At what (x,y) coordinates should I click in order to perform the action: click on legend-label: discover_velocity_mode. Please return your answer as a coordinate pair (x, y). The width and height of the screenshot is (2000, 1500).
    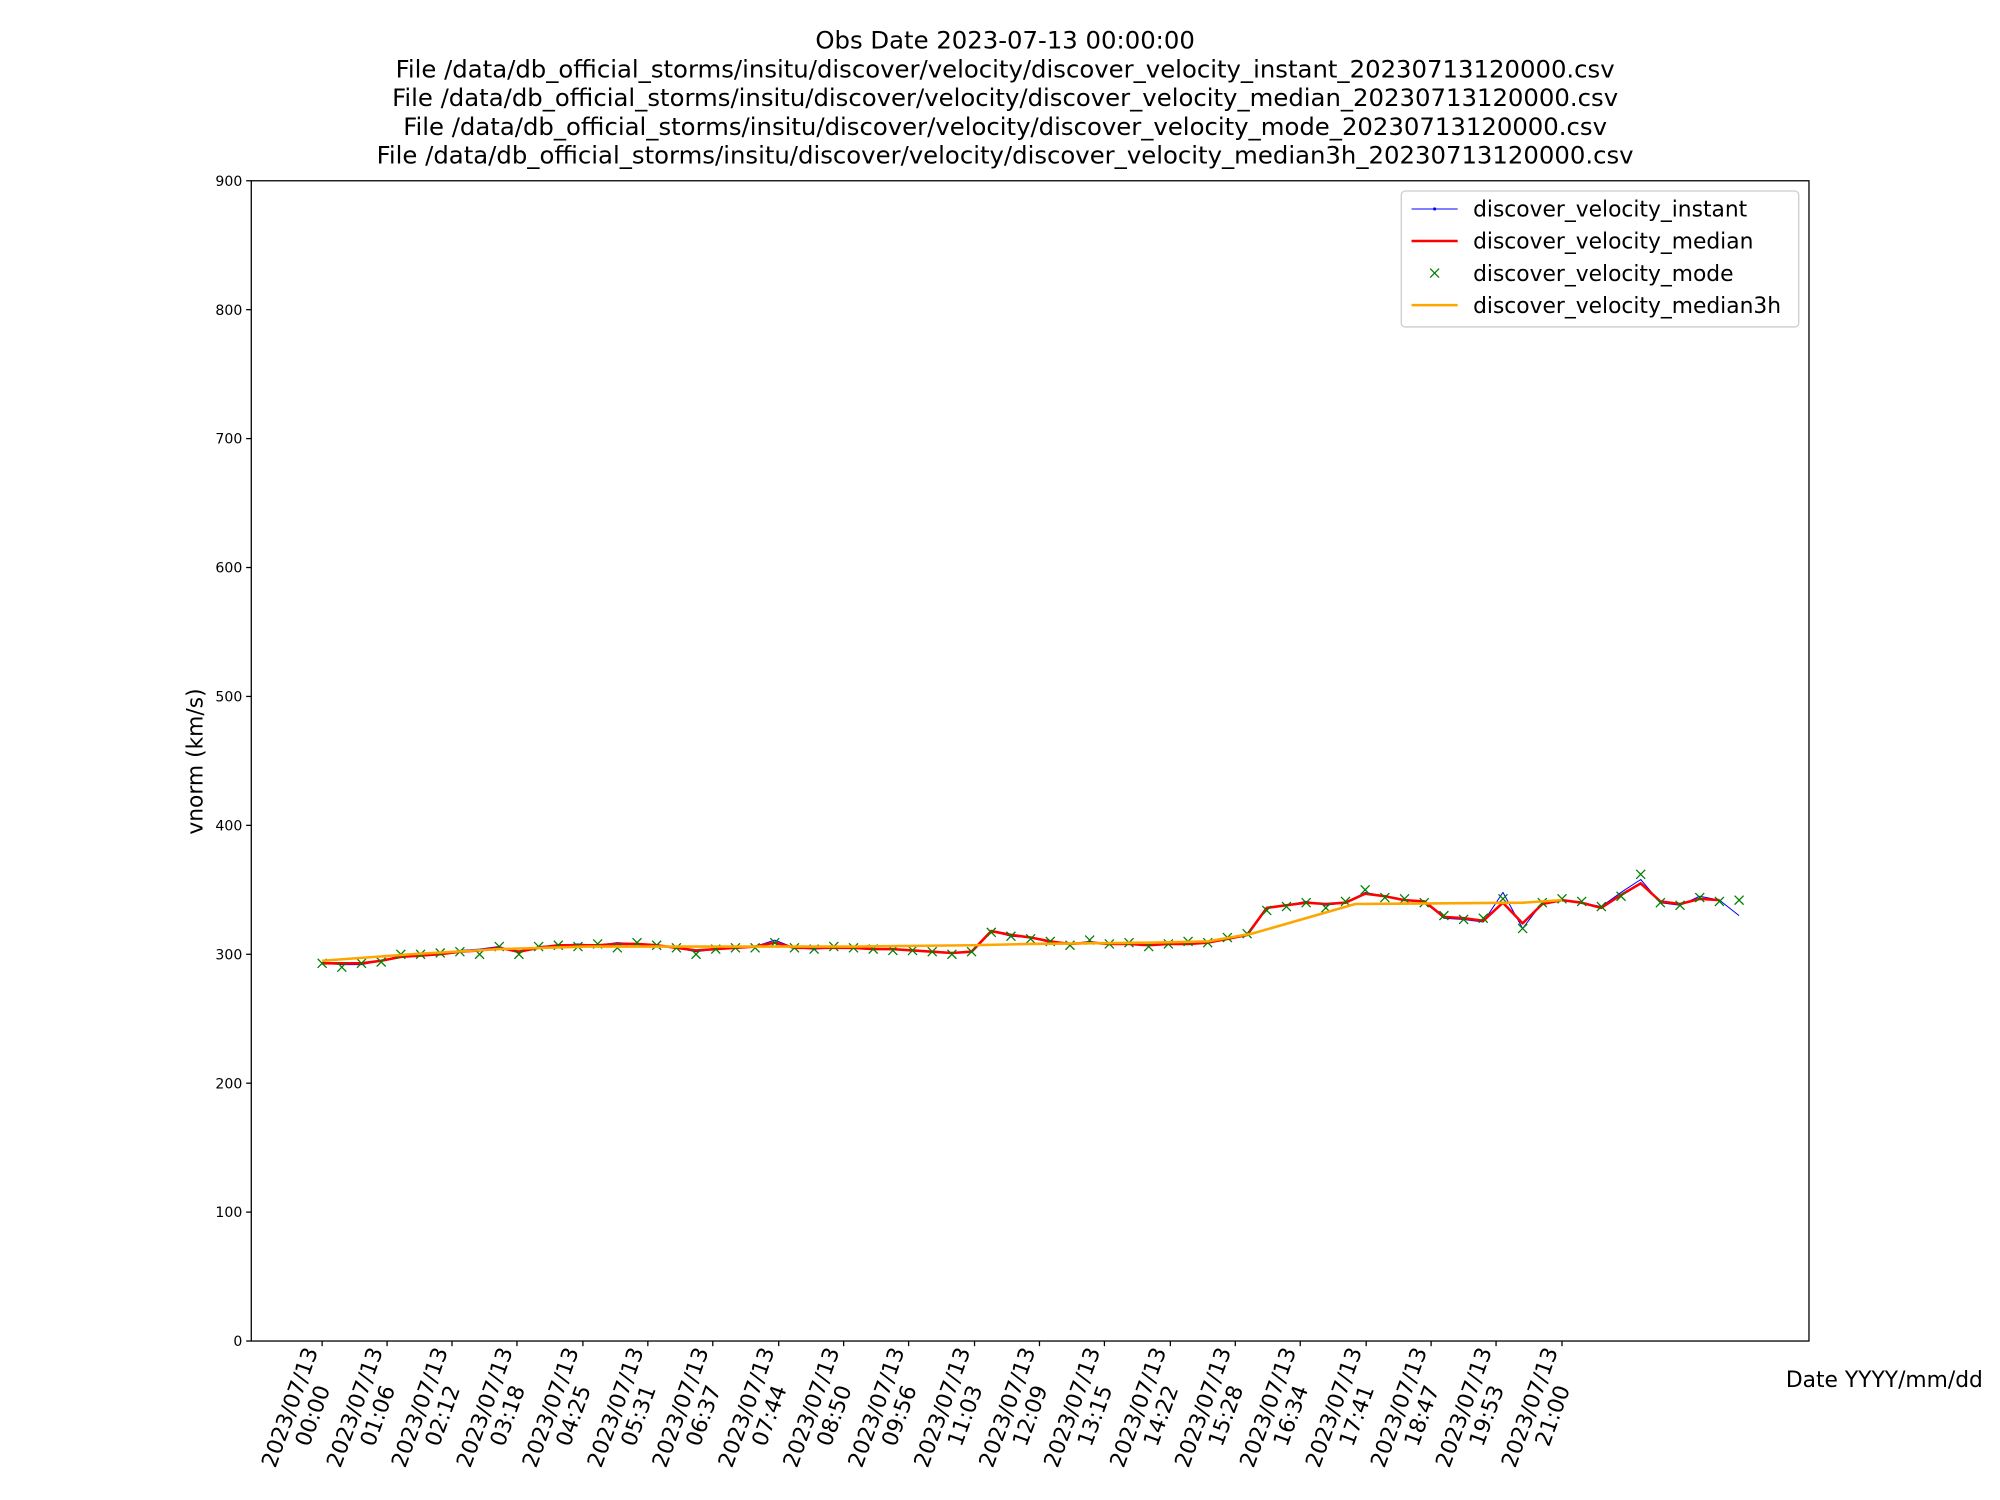
    Looking at the image, I should click on (1603, 274).